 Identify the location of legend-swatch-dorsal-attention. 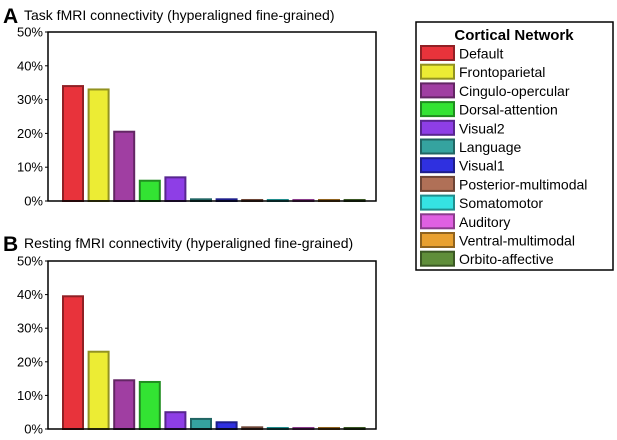
(437, 109).